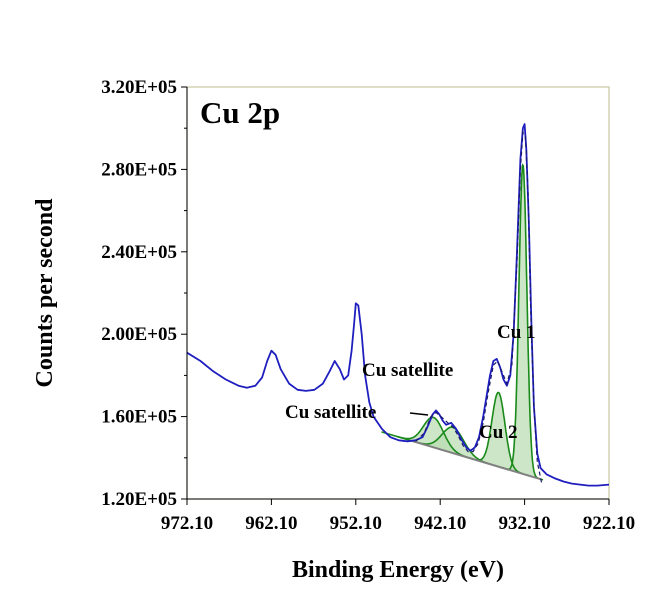 This screenshot has width=667, height=608. I want to click on annotation-cu-2: Cu 2, so click(498, 432).